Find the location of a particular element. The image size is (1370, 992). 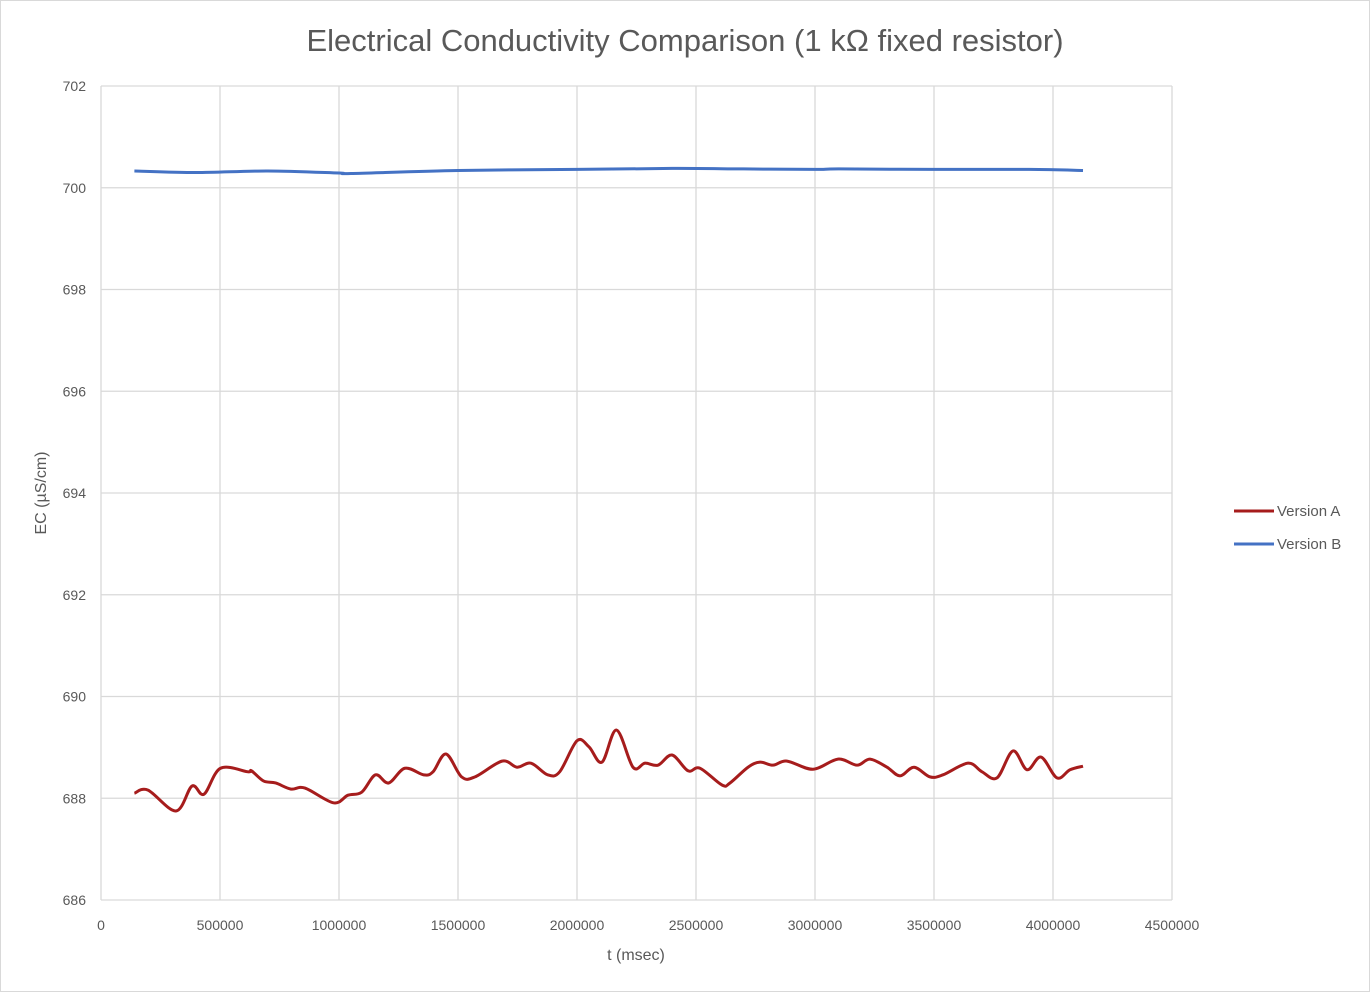

x-tick-label: 4500000 is located at coordinates (1172, 925).